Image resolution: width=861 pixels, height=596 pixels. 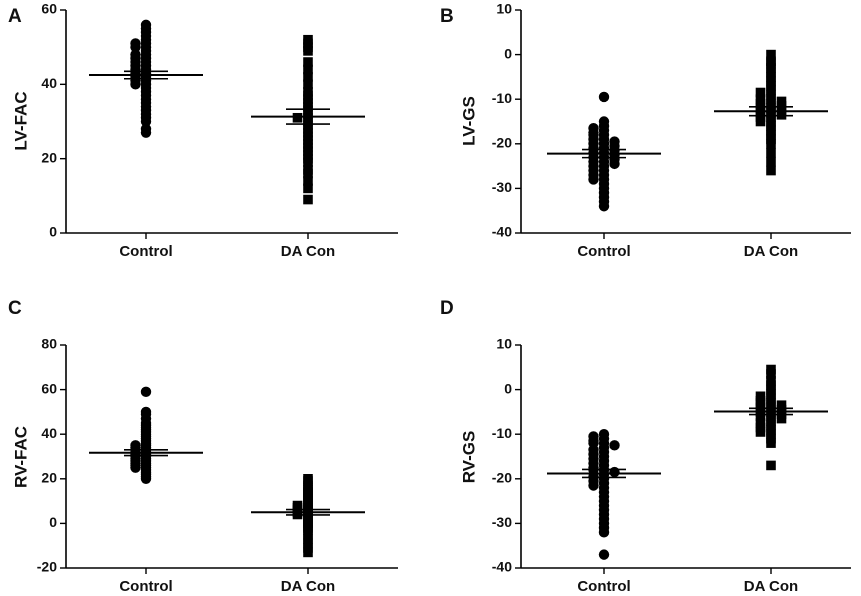 What do you see at coordinates (49, 344) in the screenshot?
I see `y-tick-label: 80` at bounding box center [49, 344].